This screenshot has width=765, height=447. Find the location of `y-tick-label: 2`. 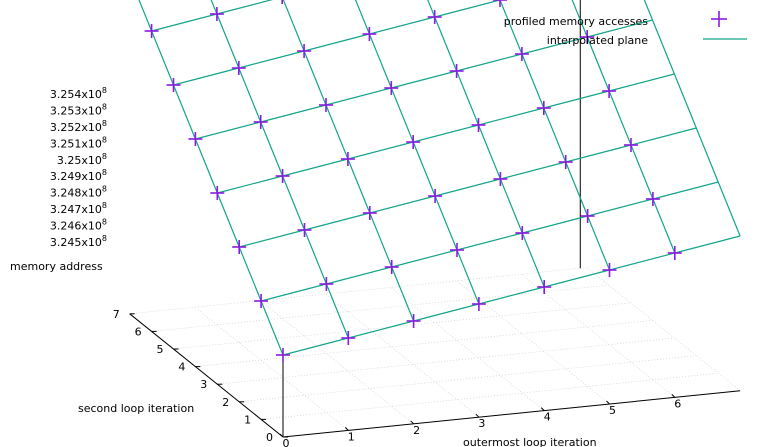

y-tick-label: 2 is located at coordinates (225, 402).